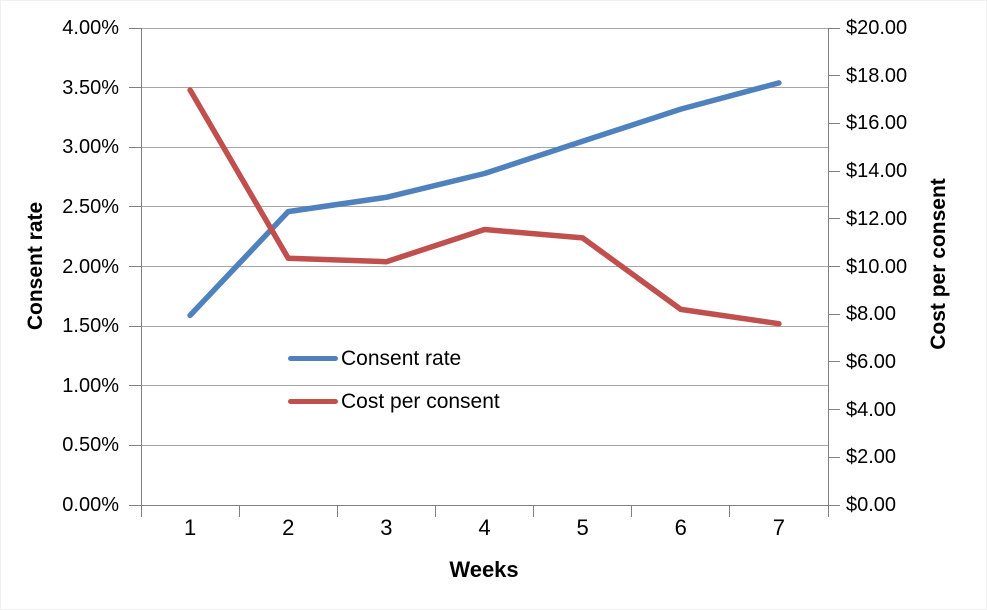  What do you see at coordinates (779, 527) in the screenshot?
I see `x-axis-tick-label: 7` at bounding box center [779, 527].